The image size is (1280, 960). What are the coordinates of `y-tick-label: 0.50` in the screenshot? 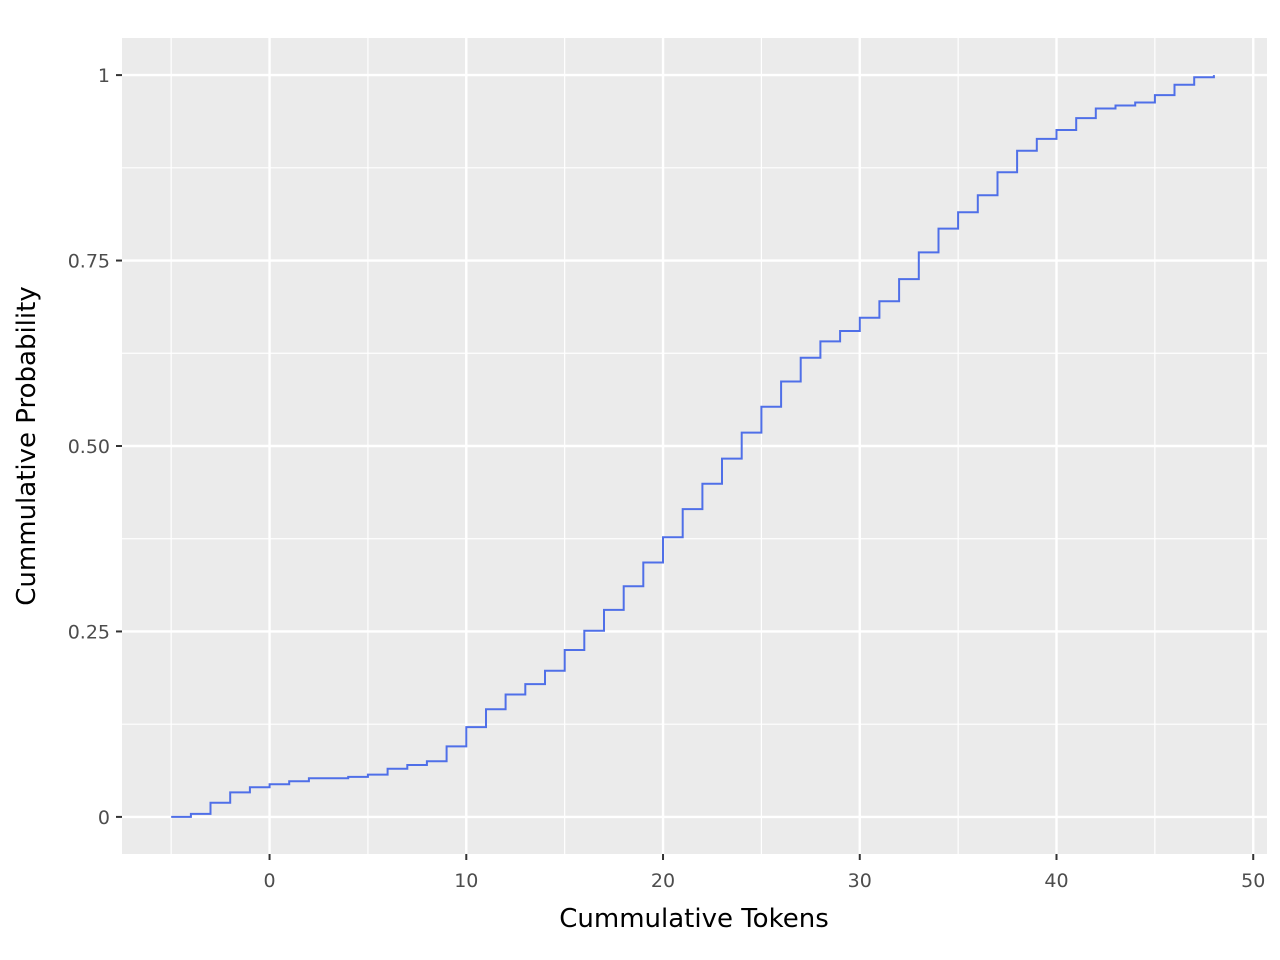 It's located at (89, 447).